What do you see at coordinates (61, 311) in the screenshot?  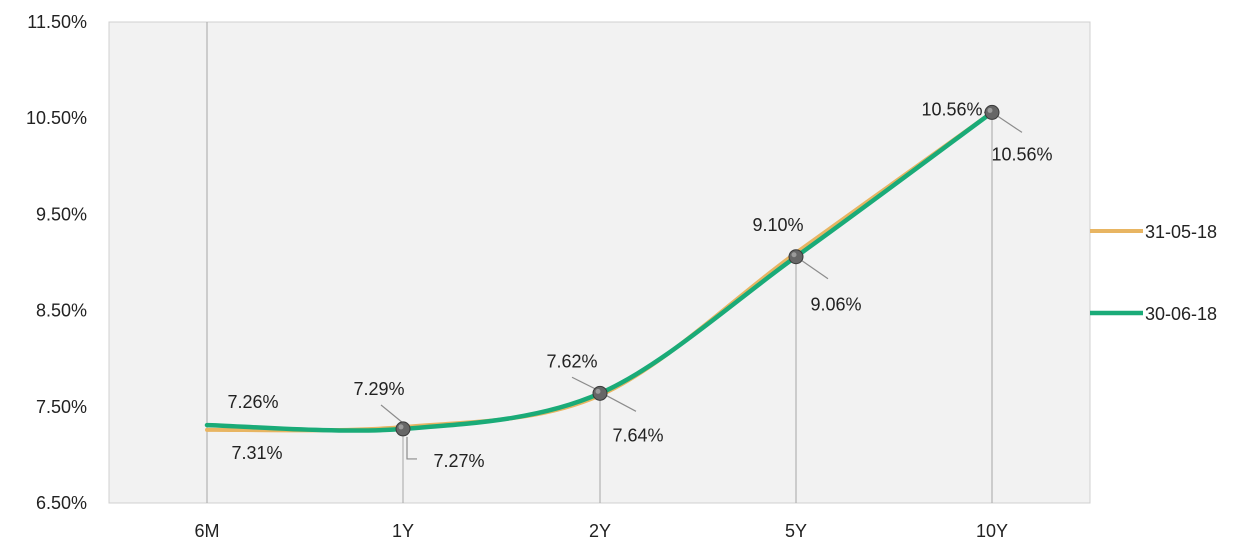 I see `y-tick-label: 8.50%` at bounding box center [61, 311].